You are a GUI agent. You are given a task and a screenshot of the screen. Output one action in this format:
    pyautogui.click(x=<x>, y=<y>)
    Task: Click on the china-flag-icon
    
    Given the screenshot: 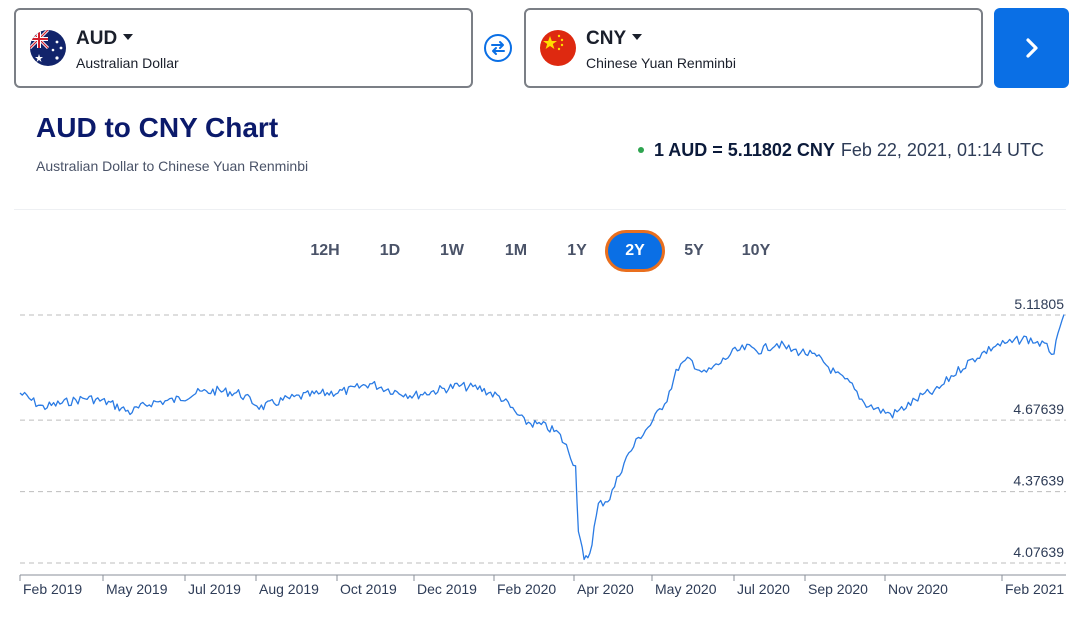 What is the action you would take?
    pyautogui.click(x=558, y=48)
    